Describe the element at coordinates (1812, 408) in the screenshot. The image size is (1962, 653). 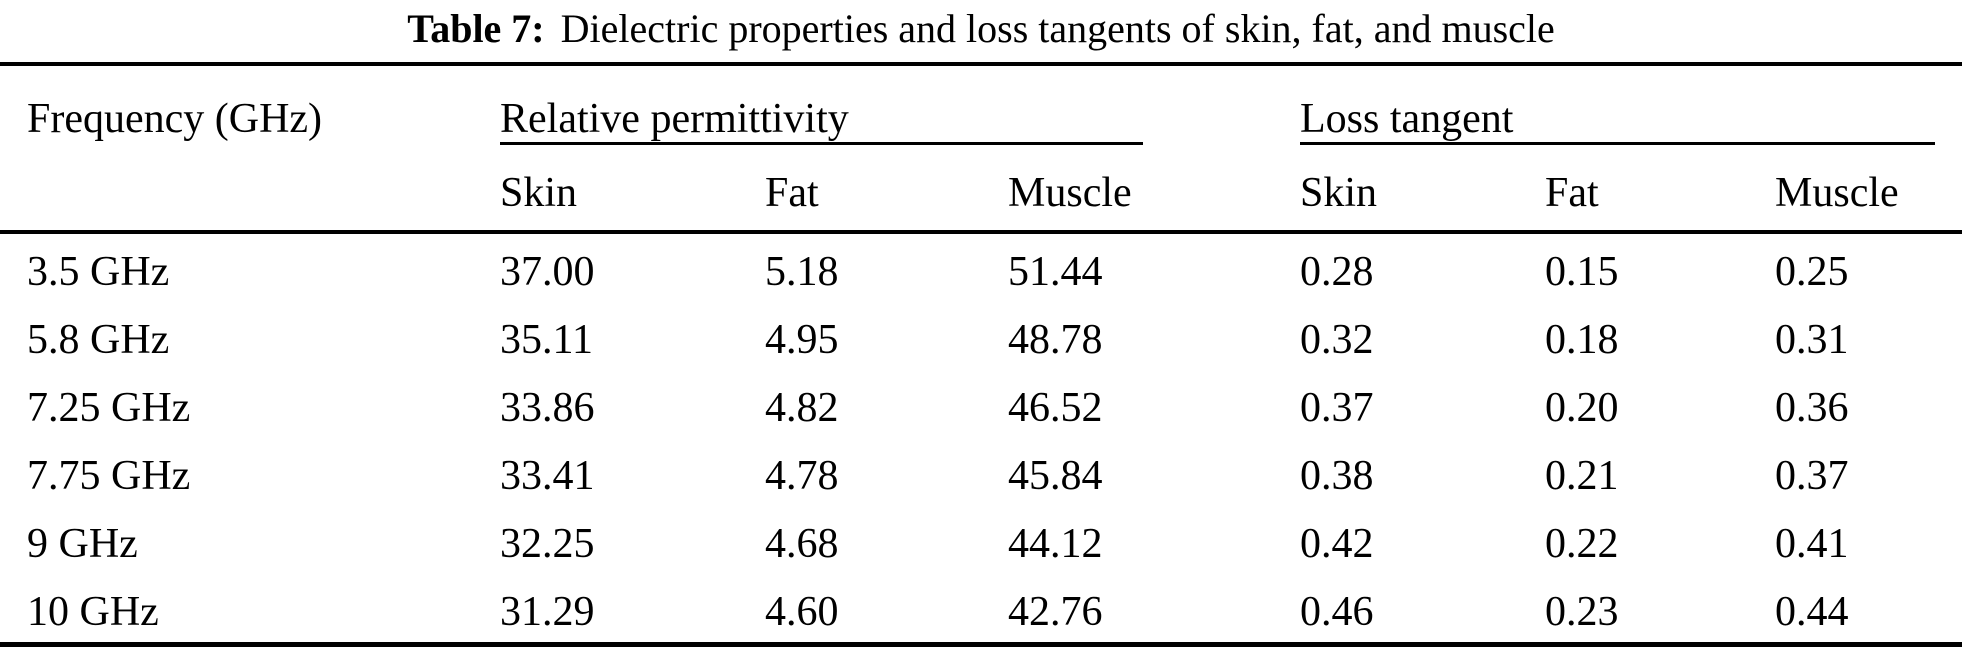
I see `cell-lt-muscle: 0.36` at that location.